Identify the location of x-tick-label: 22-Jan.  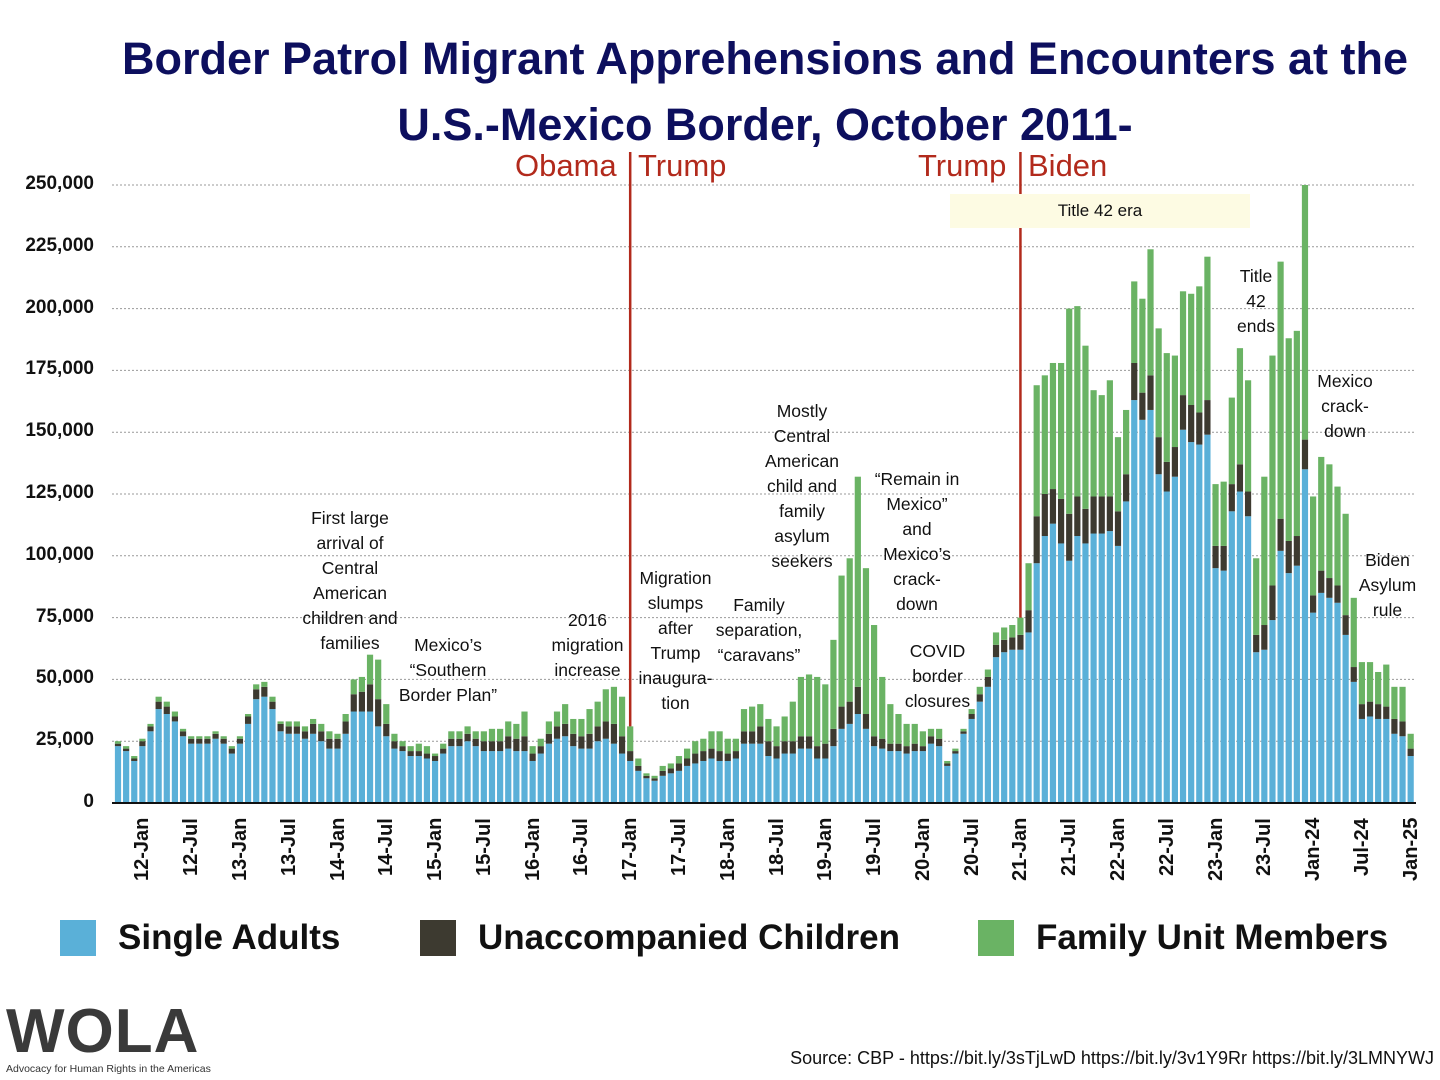
(1117, 849).